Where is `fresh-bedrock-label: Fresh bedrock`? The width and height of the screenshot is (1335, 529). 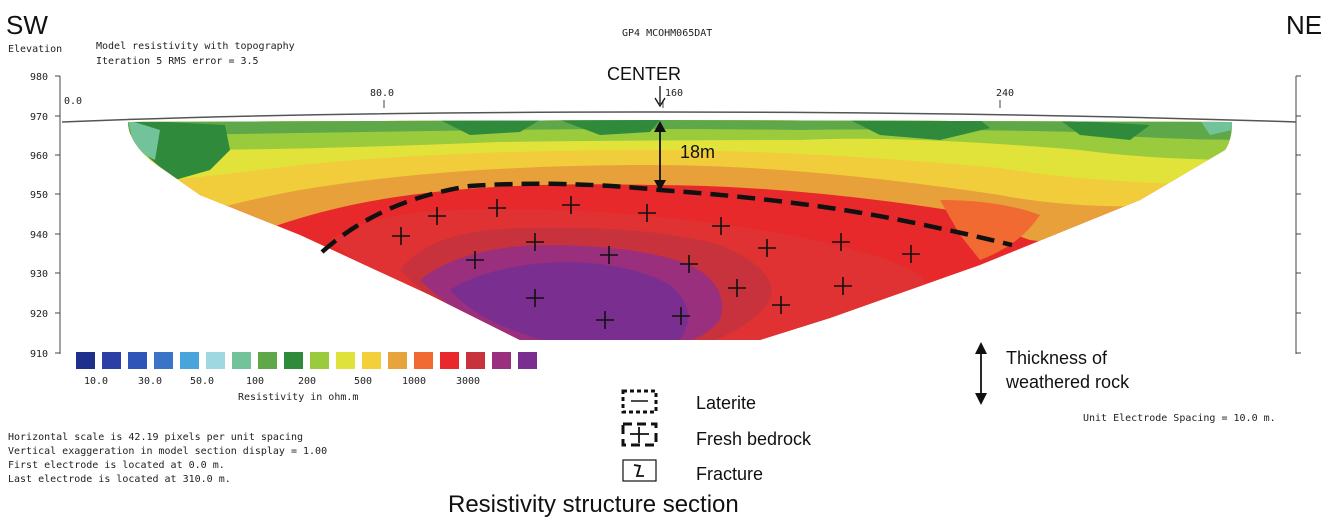
fresh-bedrock-label: Fresh bedrock is located at coordinates (754, 439).